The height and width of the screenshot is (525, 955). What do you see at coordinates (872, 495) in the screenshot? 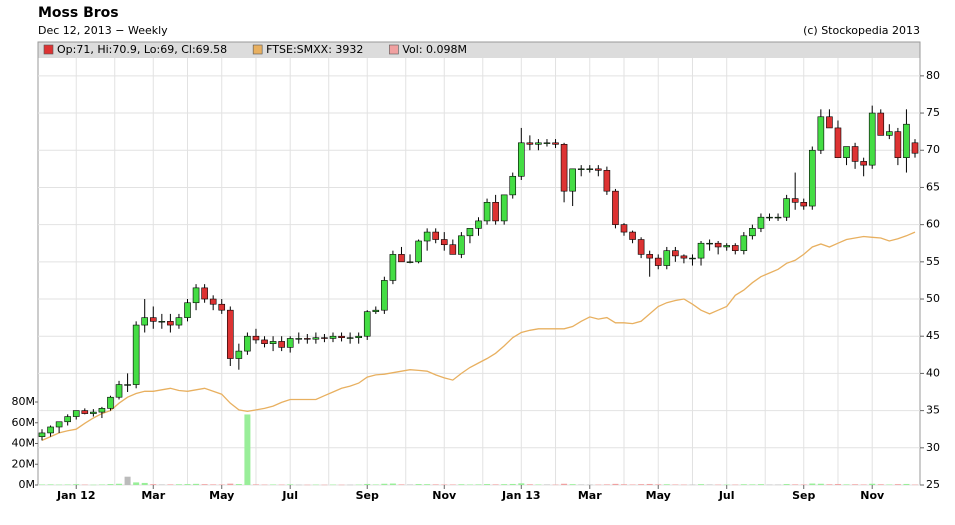
I see `x-tick-label: Nov` at bounding box center [872, 495].